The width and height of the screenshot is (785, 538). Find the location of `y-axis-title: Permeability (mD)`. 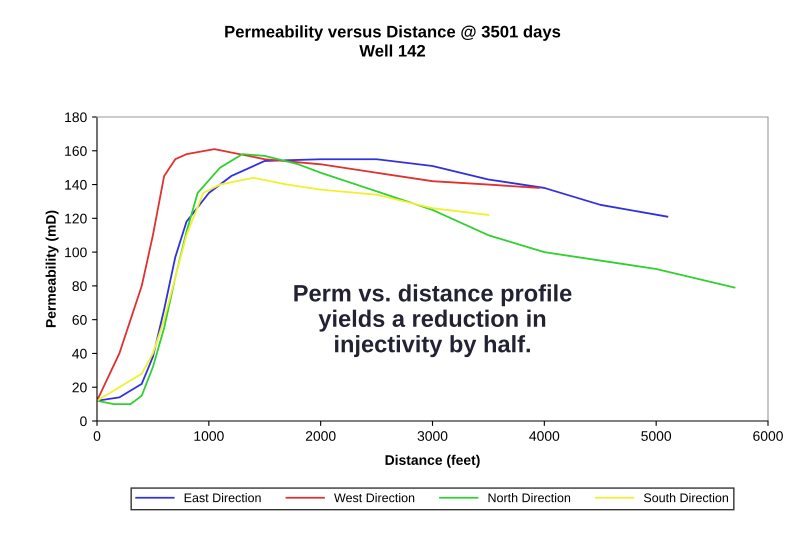

y-axis-title: Permeability (mD) is located at coordinates (52, 269).